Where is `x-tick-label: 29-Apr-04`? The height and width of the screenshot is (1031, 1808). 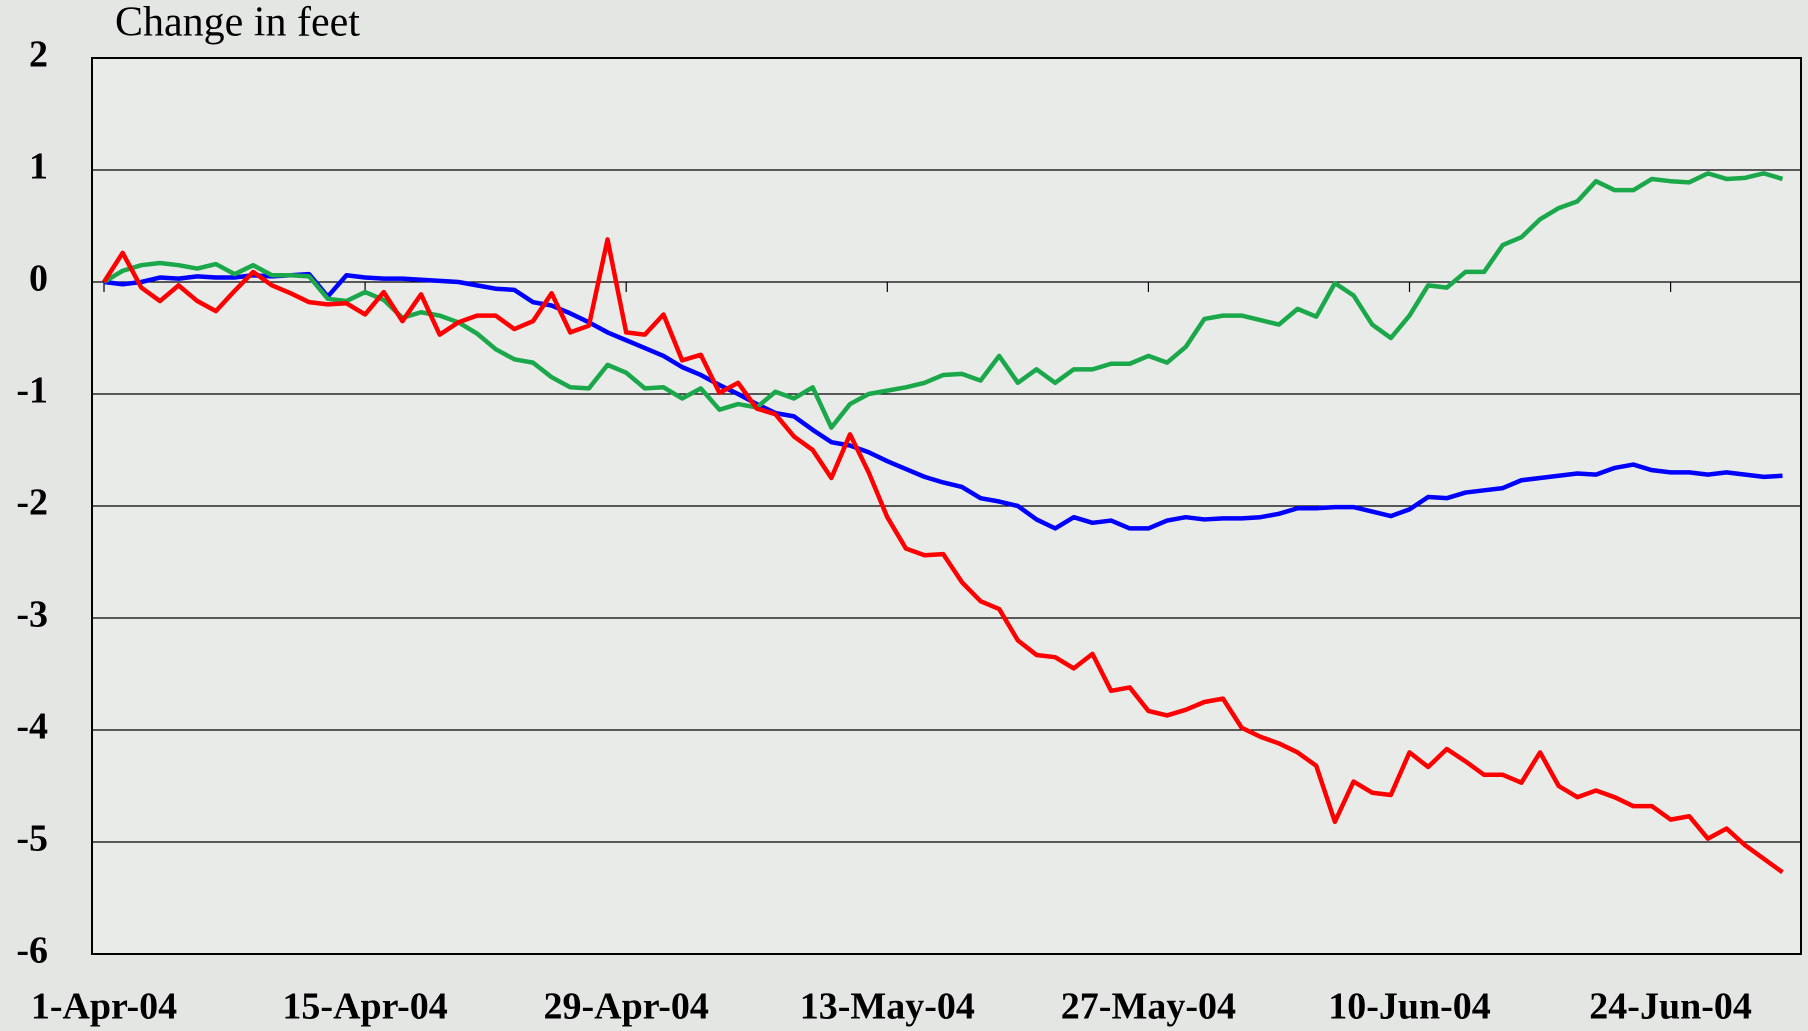 x-tick-label: 29-Apr-04 is located at coordinates (626, 1007).